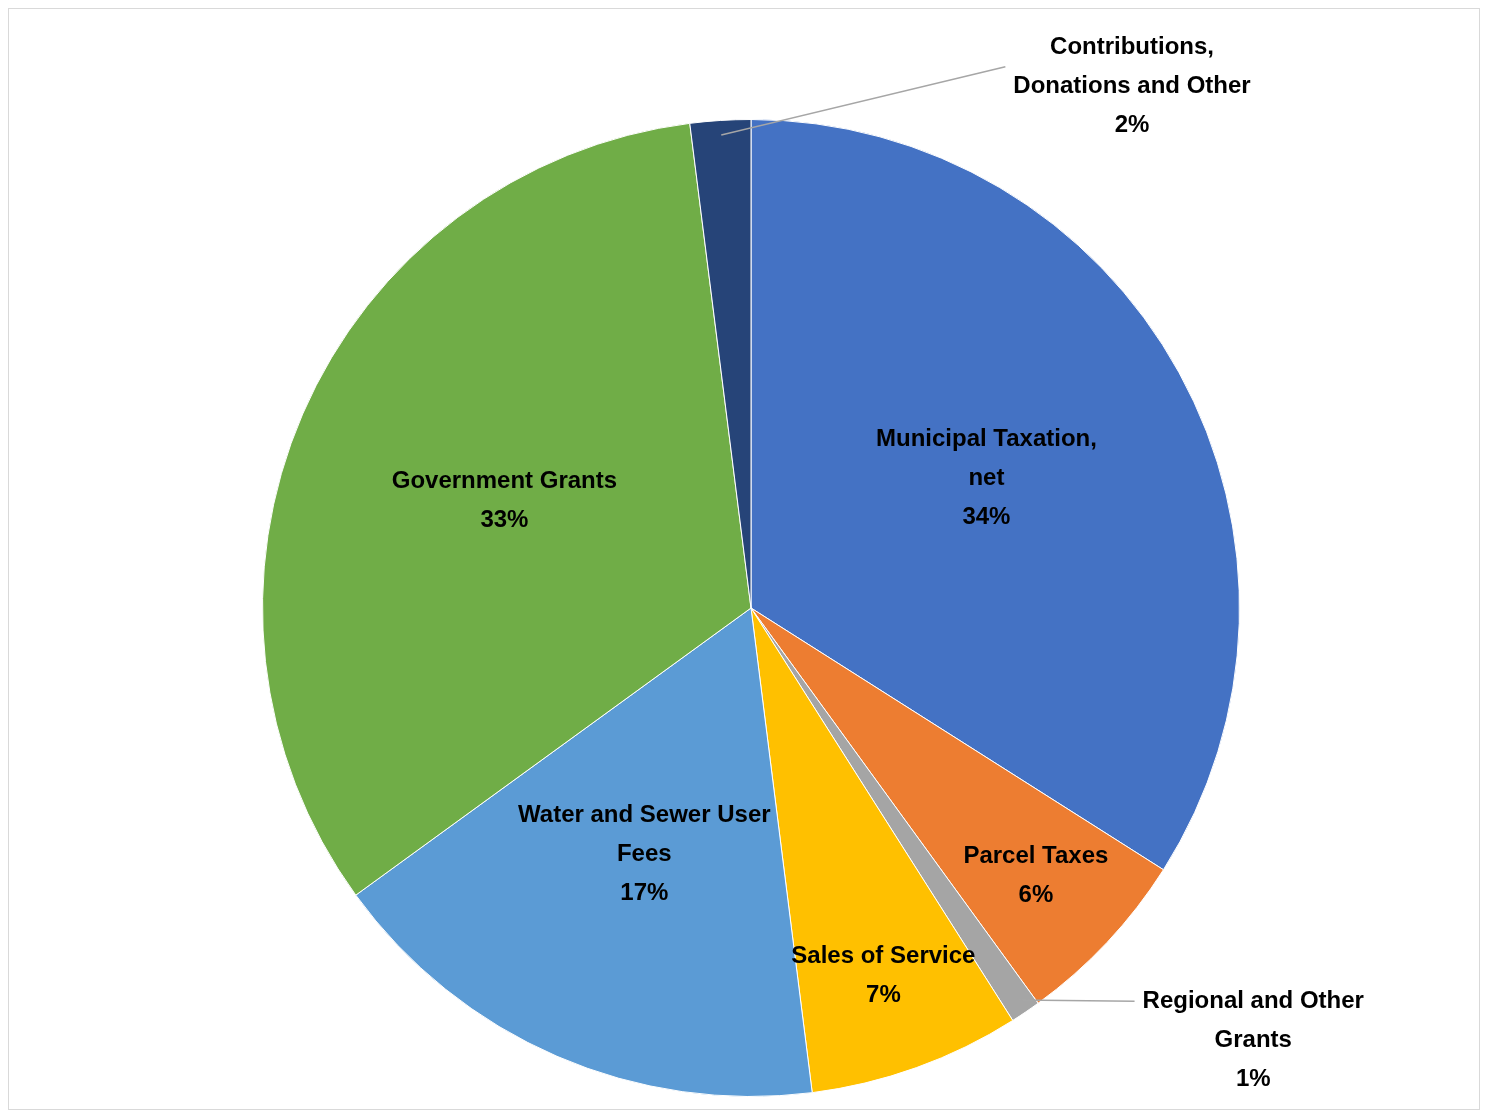  I want to click on slice-label: Municipal Taxation, net, so click(986, 457).